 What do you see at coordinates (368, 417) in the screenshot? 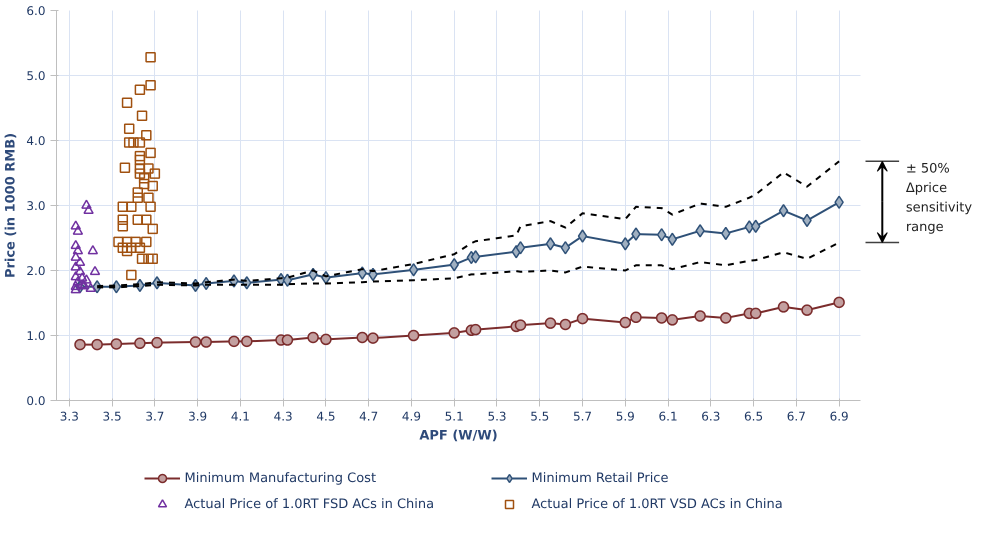
I see `x-tick-label: 4.7` at bounding box center [368, 417].